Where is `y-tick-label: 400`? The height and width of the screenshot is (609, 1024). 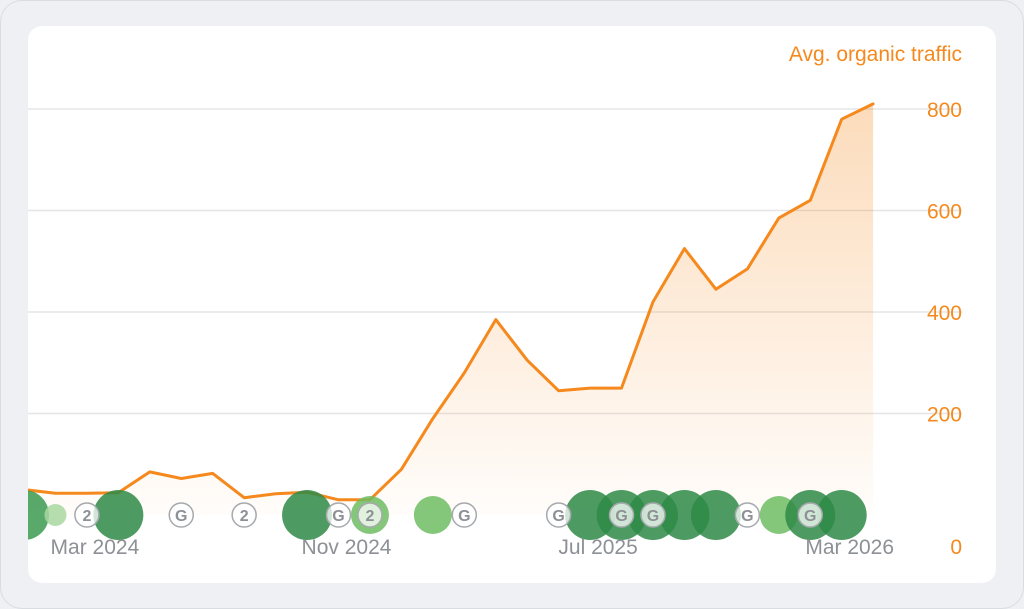 y-tick-label: 400 is located at coordinates (944, 313).